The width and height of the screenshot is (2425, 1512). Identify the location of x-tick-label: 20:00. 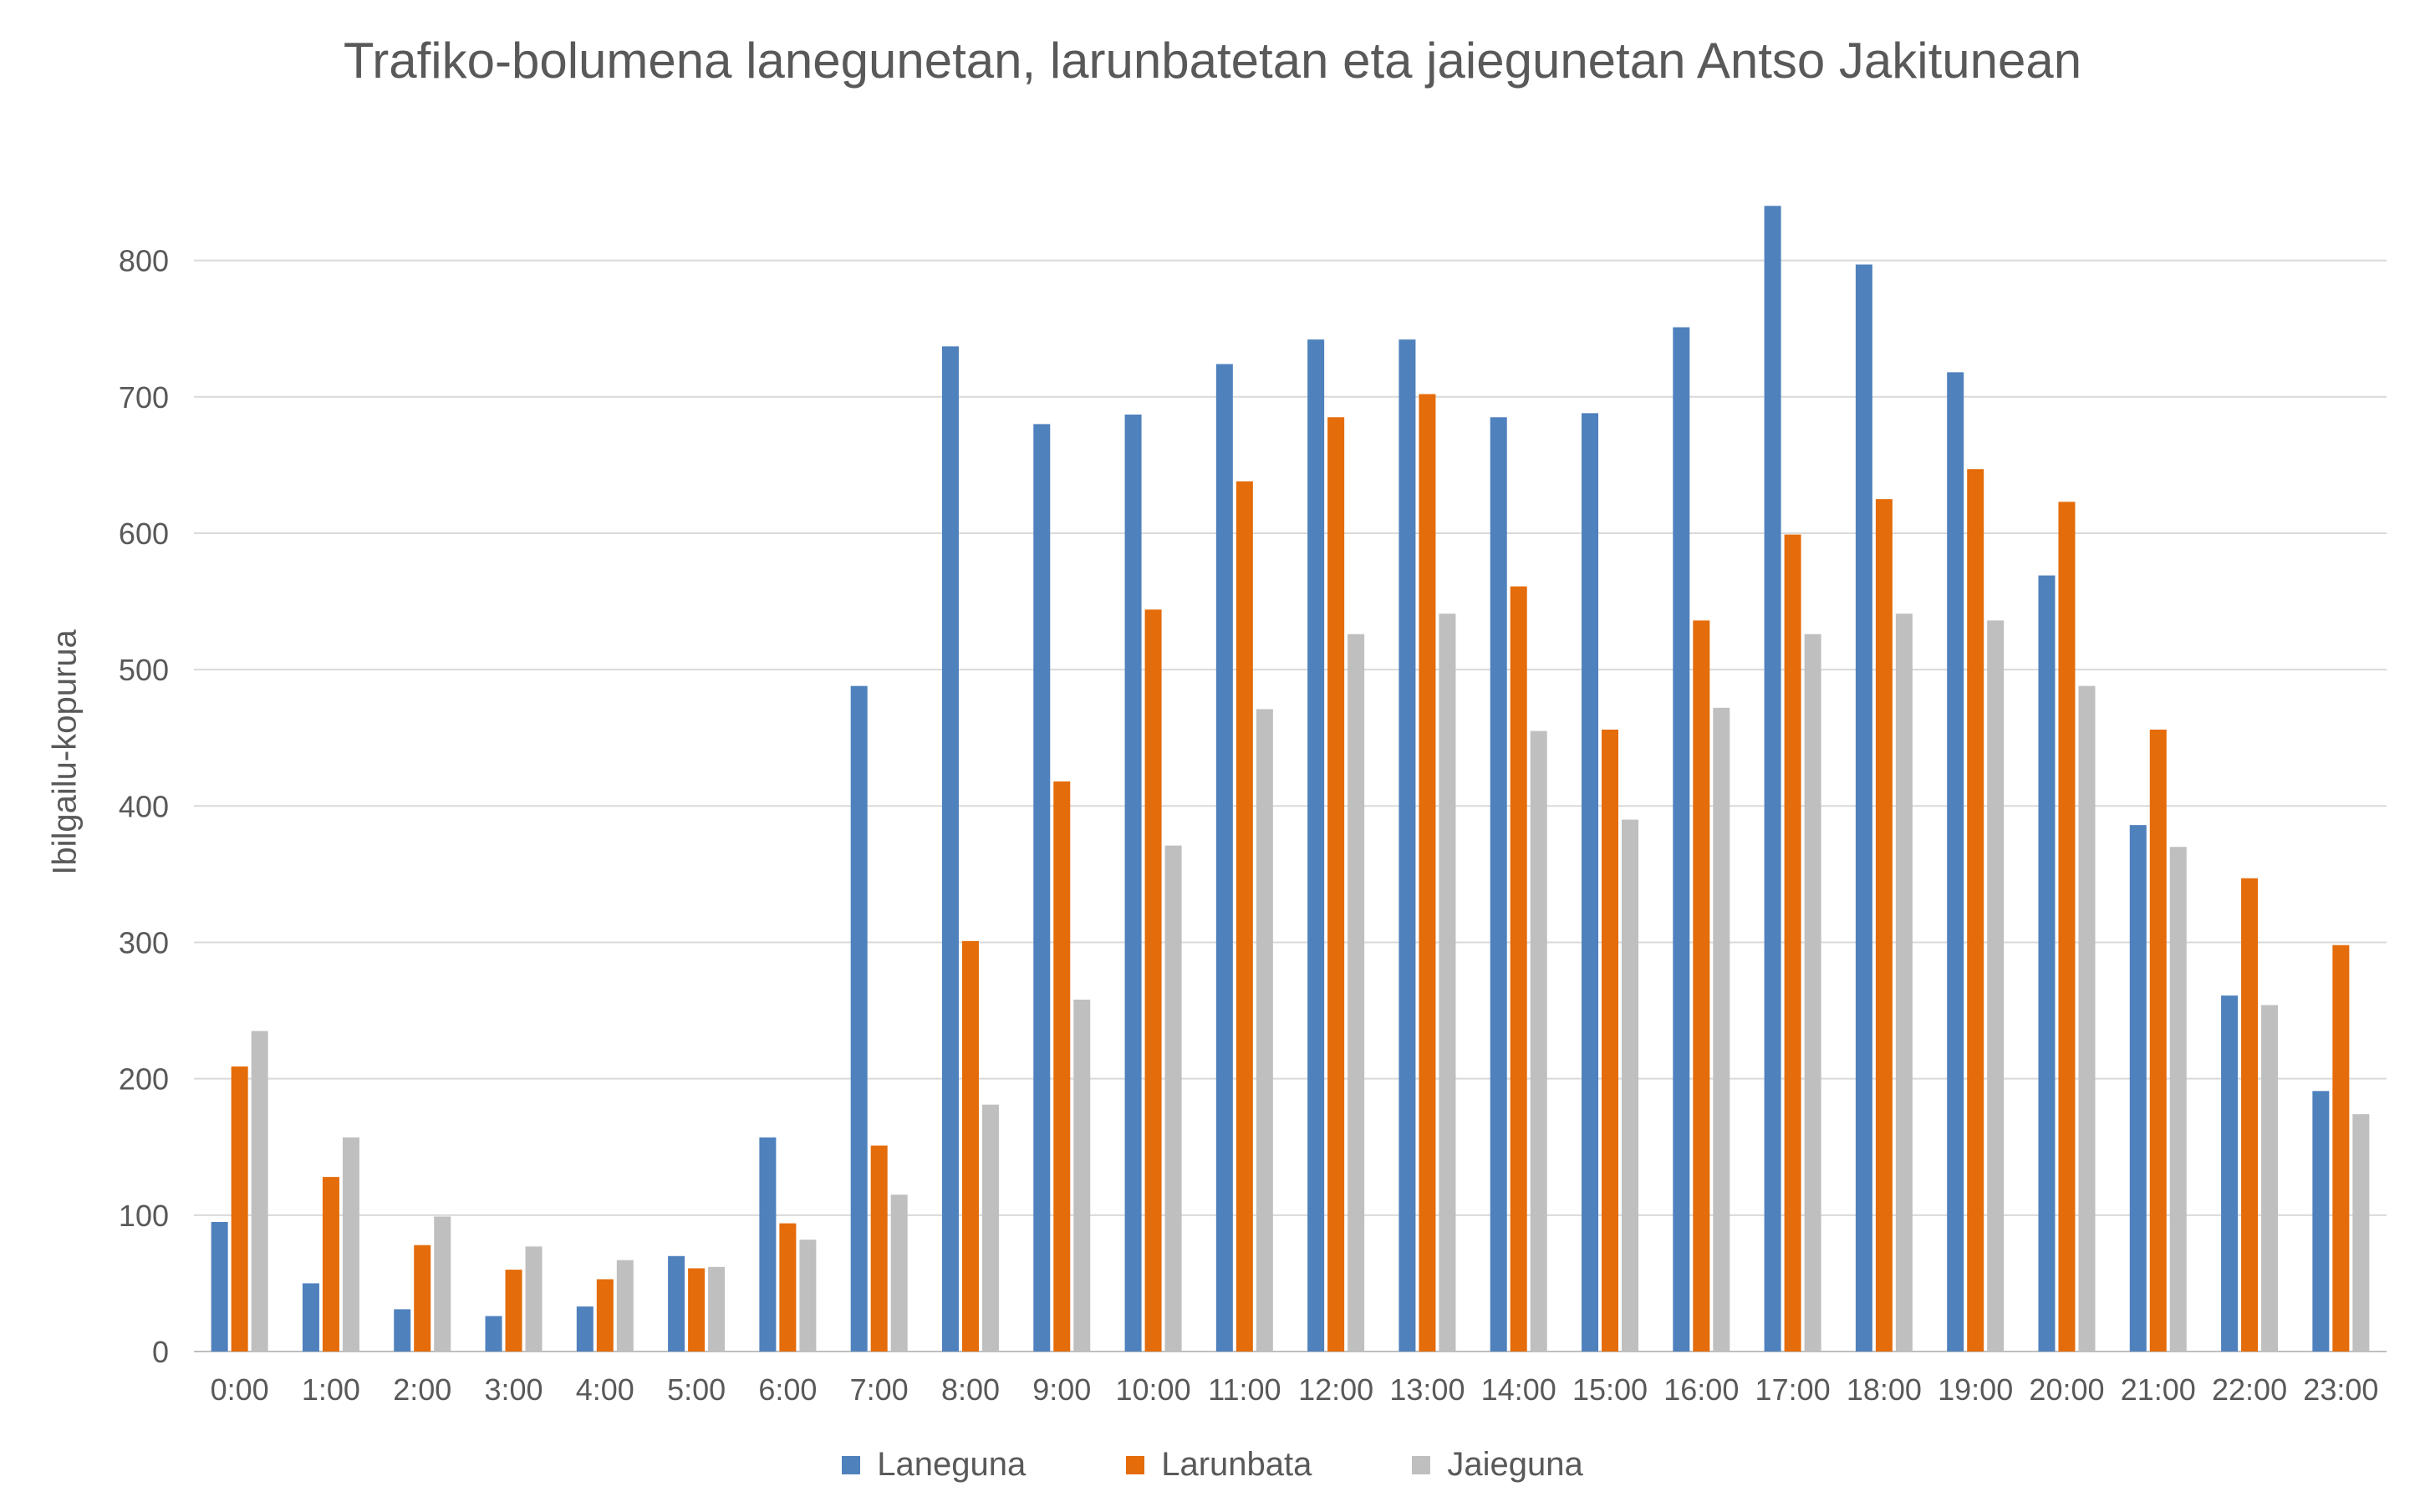
(2066, 1389).